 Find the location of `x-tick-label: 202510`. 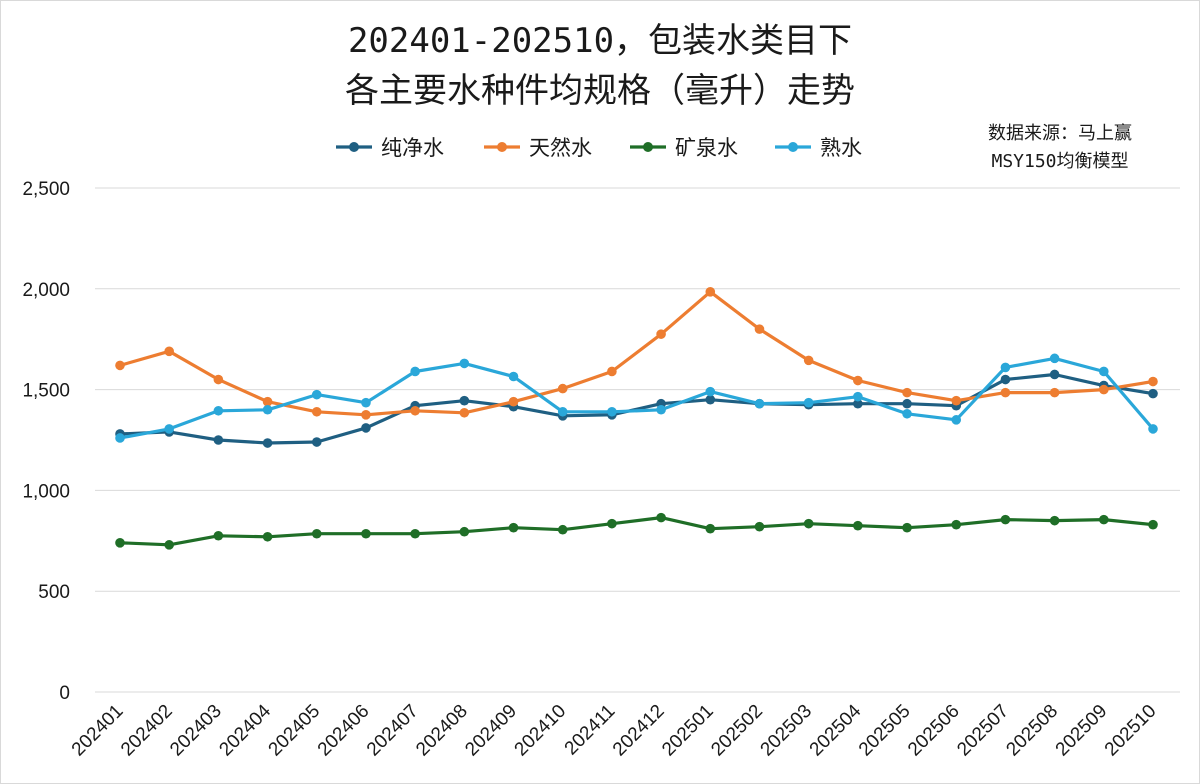

x-tick-label: 202510 is located at coordinates (1131, 731).